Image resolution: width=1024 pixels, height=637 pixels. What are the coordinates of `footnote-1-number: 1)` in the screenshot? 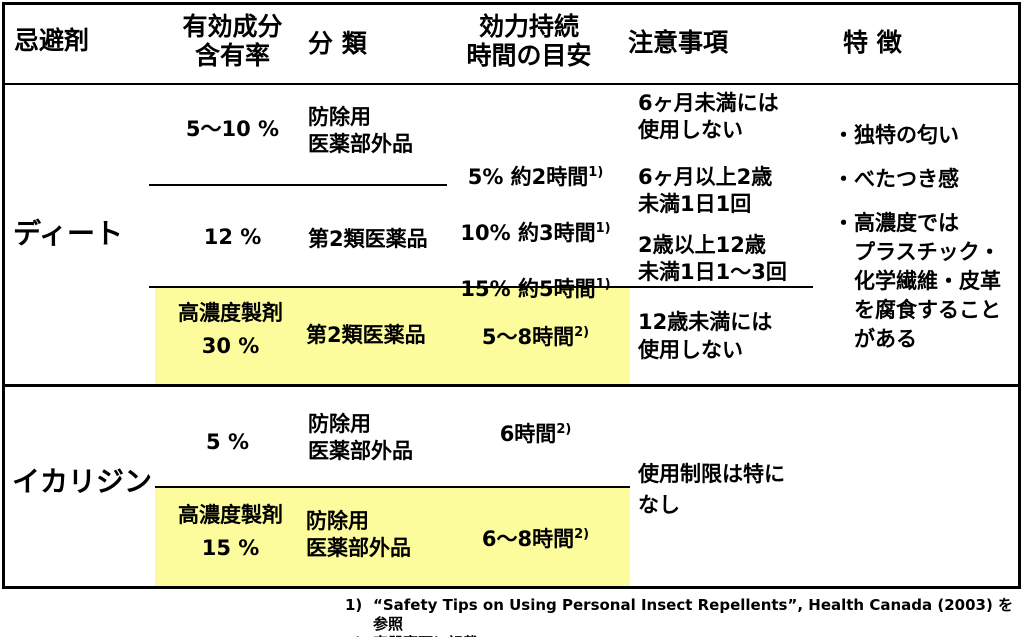 It's located at (354, 605).